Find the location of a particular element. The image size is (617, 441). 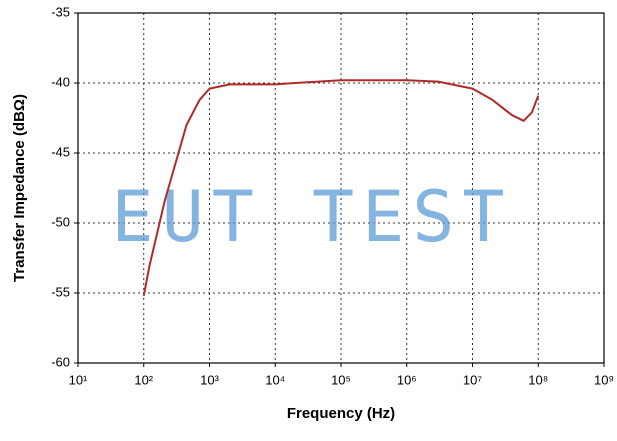

watermark: EUT TEST is located at coordinates (311, 217).